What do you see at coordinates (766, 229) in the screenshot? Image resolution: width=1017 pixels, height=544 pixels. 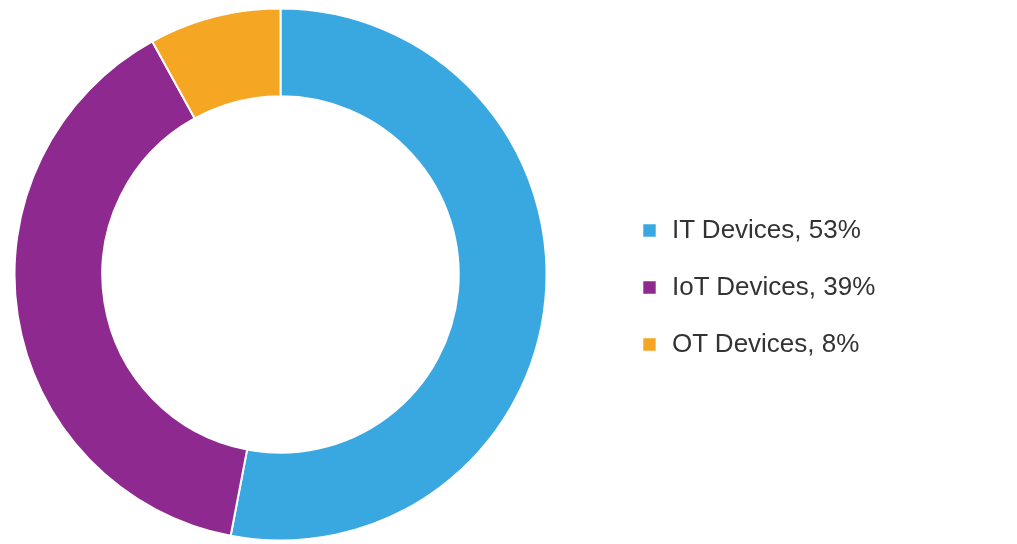 I see `legend-label: IT Devices, 53%` at bounding box center [766, 229].